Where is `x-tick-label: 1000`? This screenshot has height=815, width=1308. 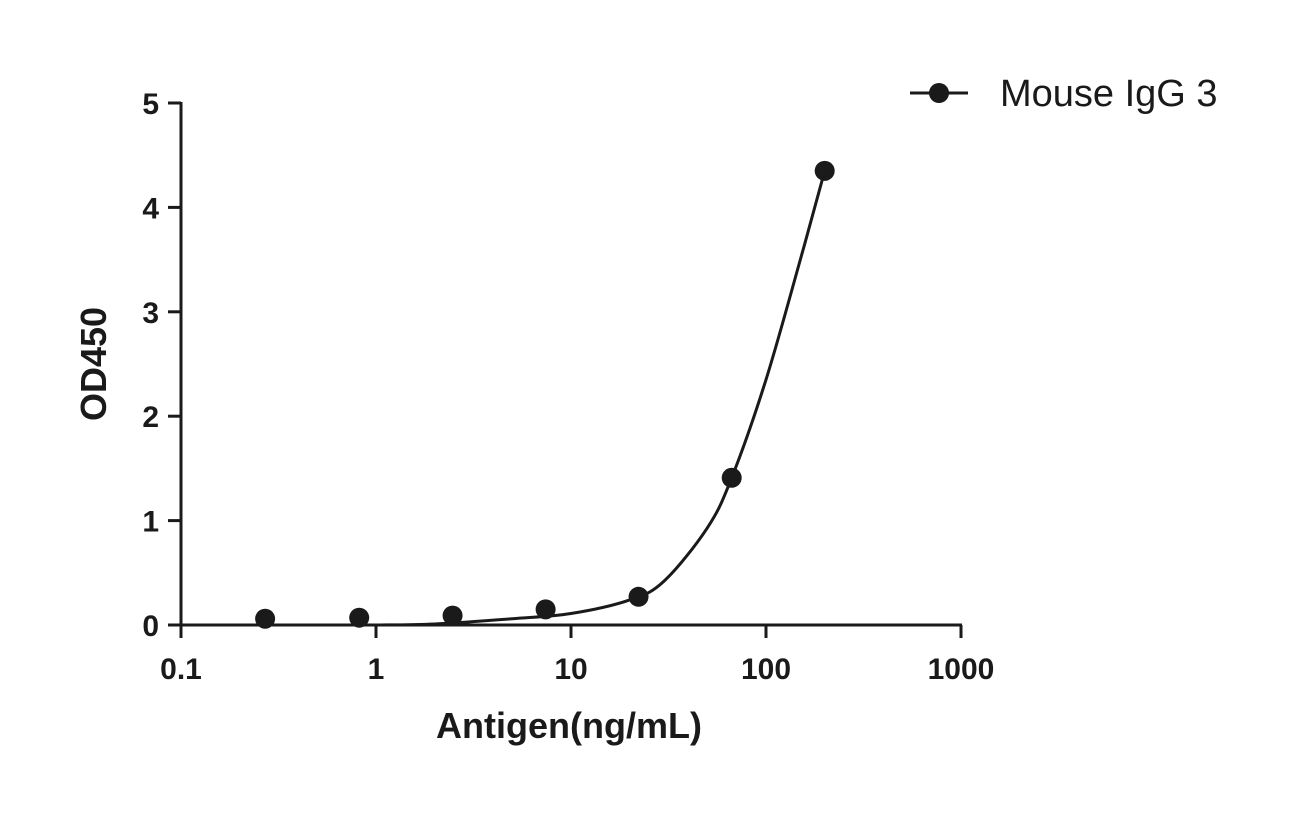
x-tick-label: 1000 is located at coordinates (961, 669).